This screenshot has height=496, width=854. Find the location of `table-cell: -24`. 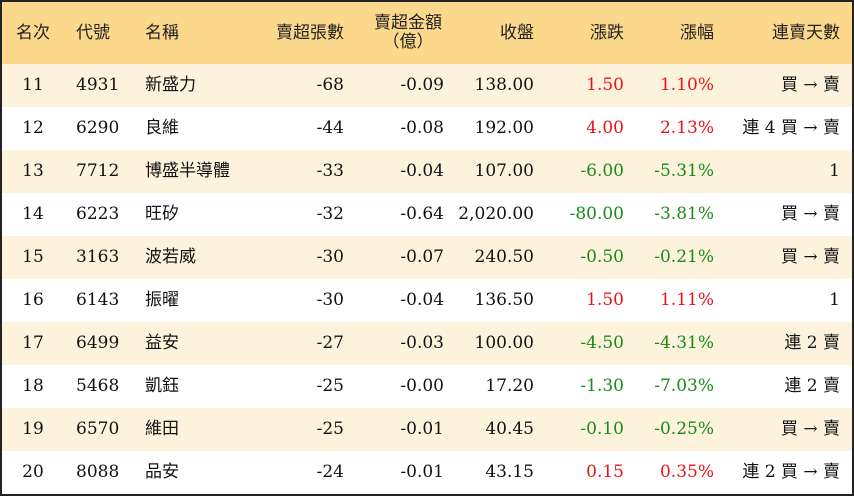

table-cell: -24 is located at coordinates (330, 472).